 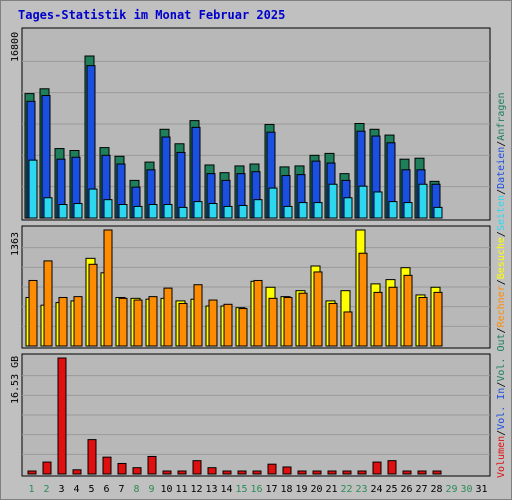 What do you see at coordinates (211, 489) in the screenshot?
I see `day-label-13: 13` at bounding box center [211, 489].